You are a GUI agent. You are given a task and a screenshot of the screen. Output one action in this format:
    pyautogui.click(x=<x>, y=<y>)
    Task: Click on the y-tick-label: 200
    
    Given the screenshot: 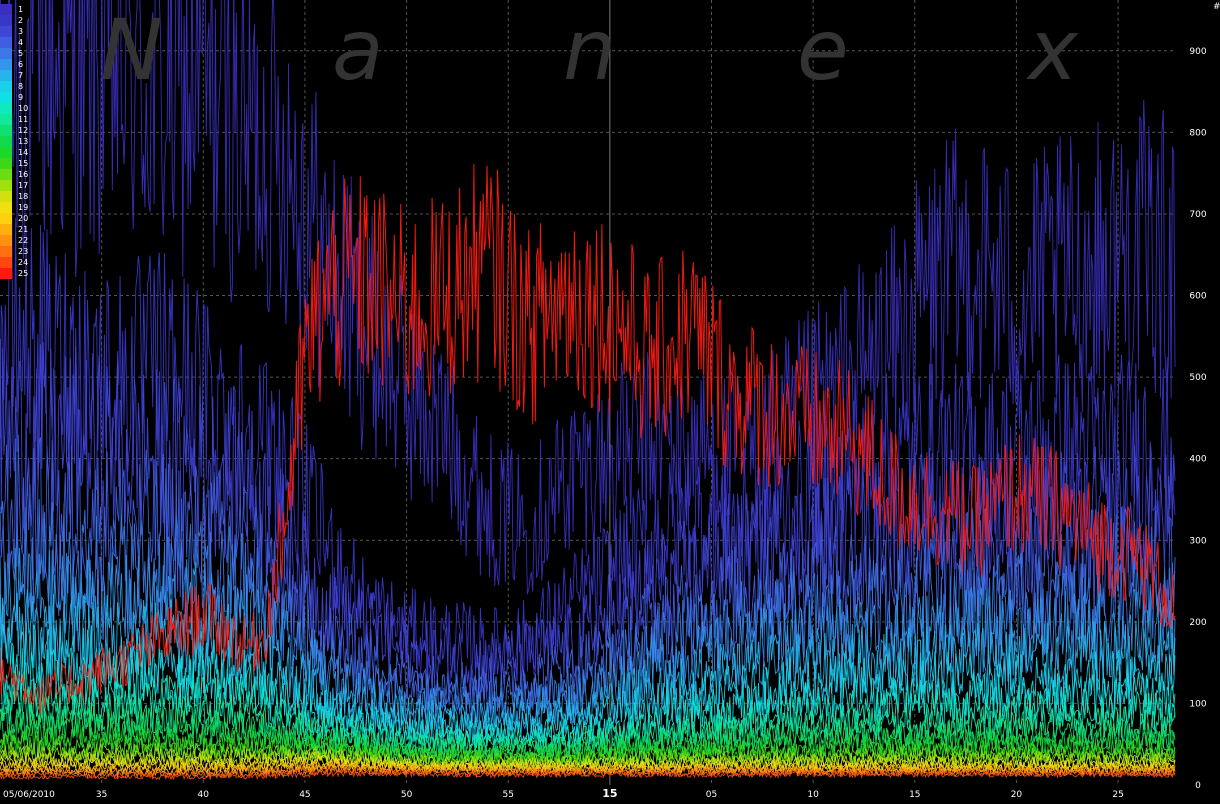 What is the action you would take?
    pyautogui.click(x=1197, y=623)
    